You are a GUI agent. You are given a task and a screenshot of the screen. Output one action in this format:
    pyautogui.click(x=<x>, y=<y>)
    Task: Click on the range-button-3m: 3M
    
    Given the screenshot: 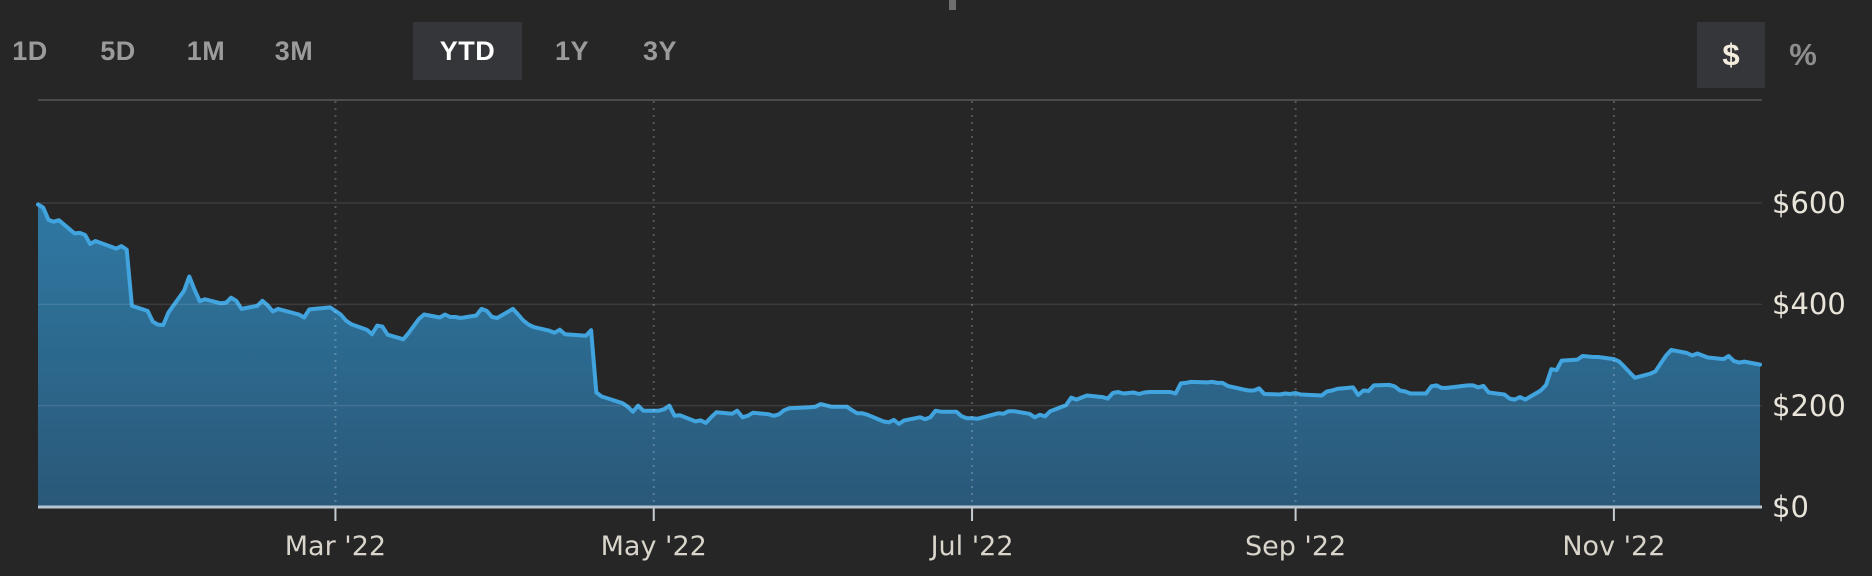 What is the action you would take?
    pyautogui.click(x=294, y=50)
    